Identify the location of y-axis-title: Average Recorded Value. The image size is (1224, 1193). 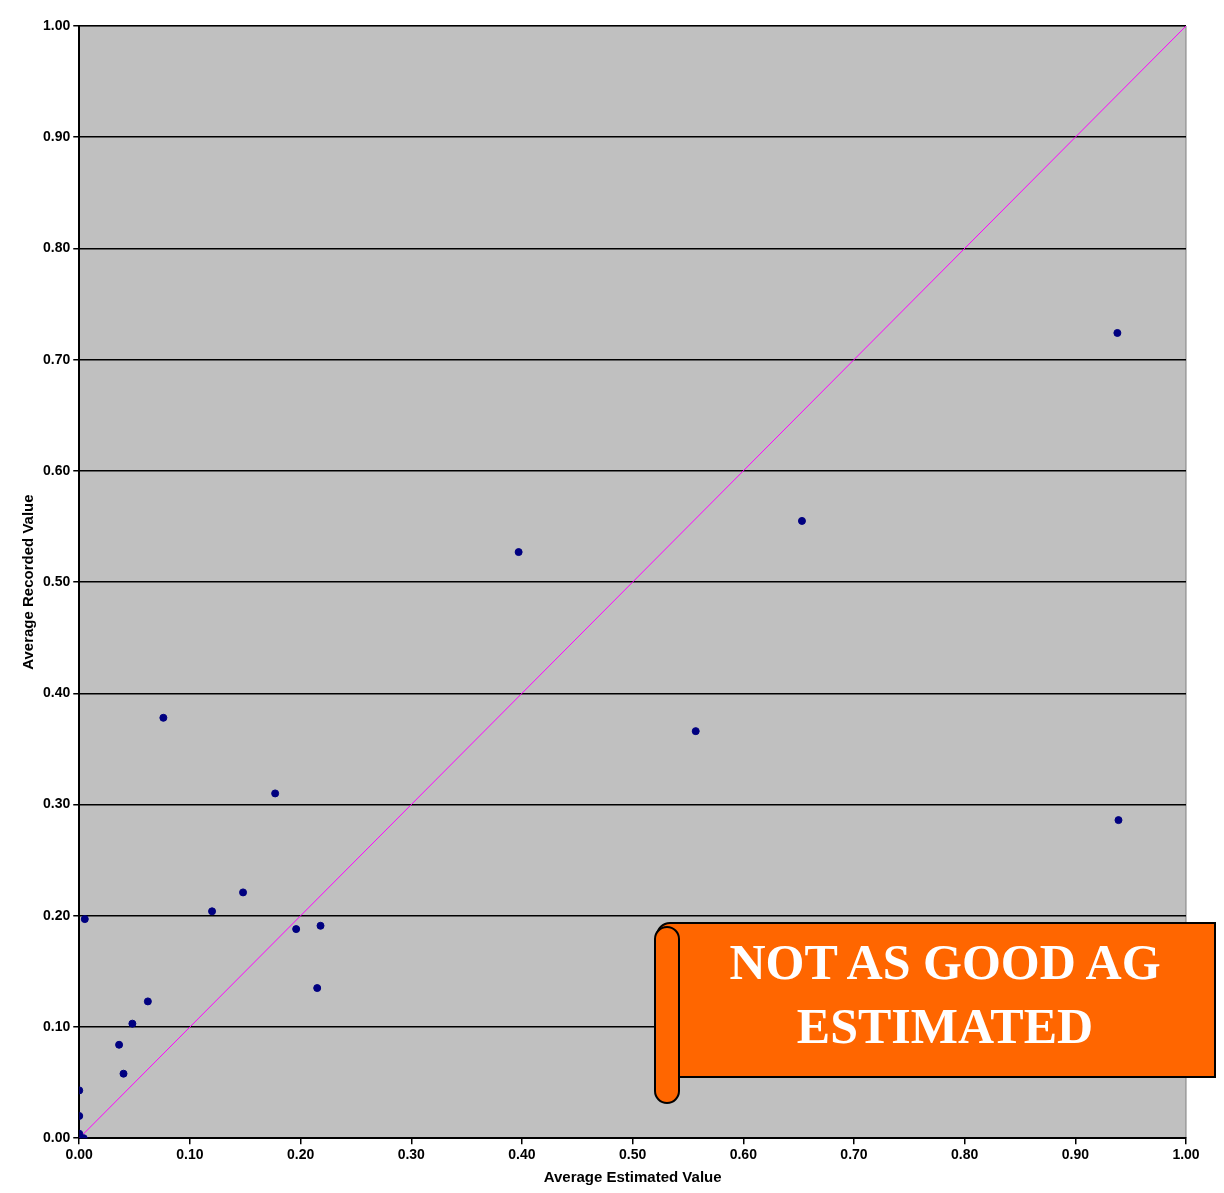
(28, 582).